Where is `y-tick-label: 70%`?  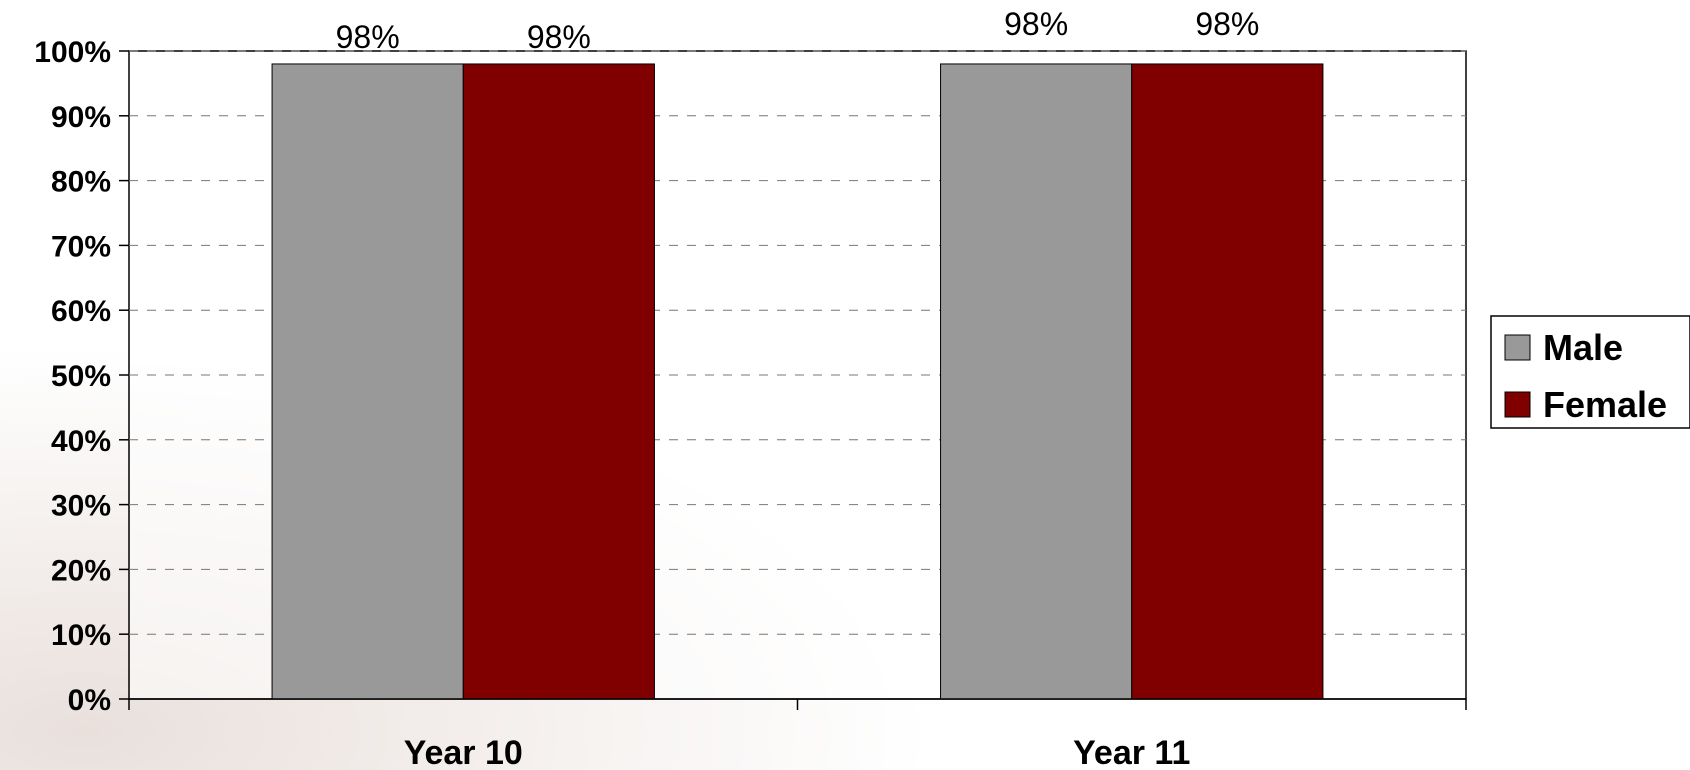
y-tick-label: 70% is located at coordinates (81, 246).